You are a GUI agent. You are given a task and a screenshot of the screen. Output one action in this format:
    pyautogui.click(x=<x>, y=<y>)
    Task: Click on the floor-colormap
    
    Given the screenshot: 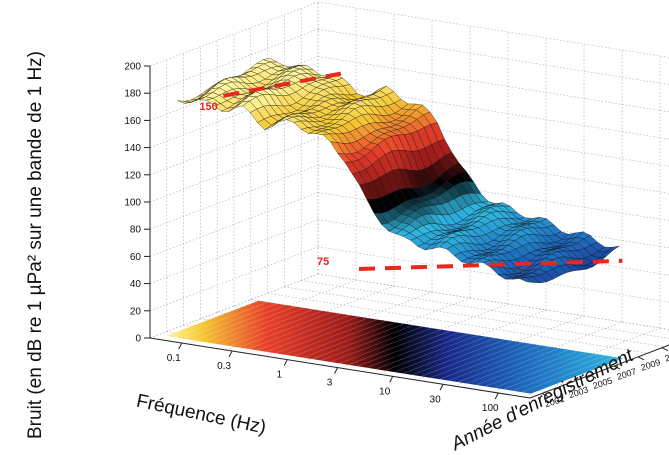 What is the action you would take?
    pyautogui.click(x=395, y=347)
    